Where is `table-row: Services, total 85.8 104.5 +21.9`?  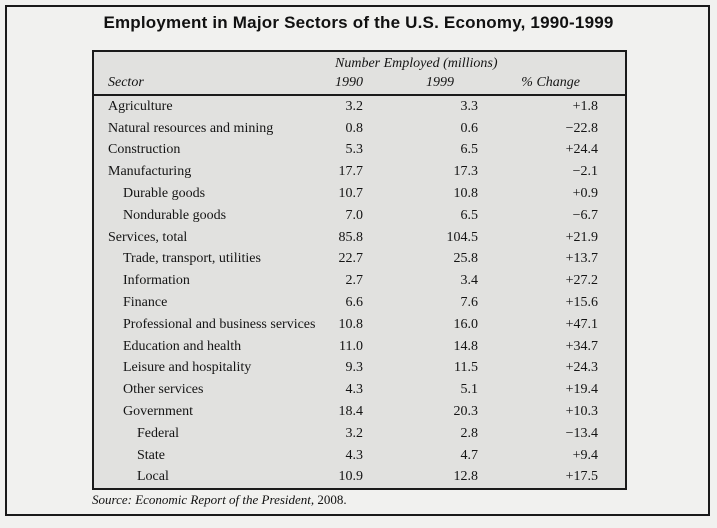
table-row: Services, total 85.8 104.5 +21.9 is located at coordinates (359, 238).